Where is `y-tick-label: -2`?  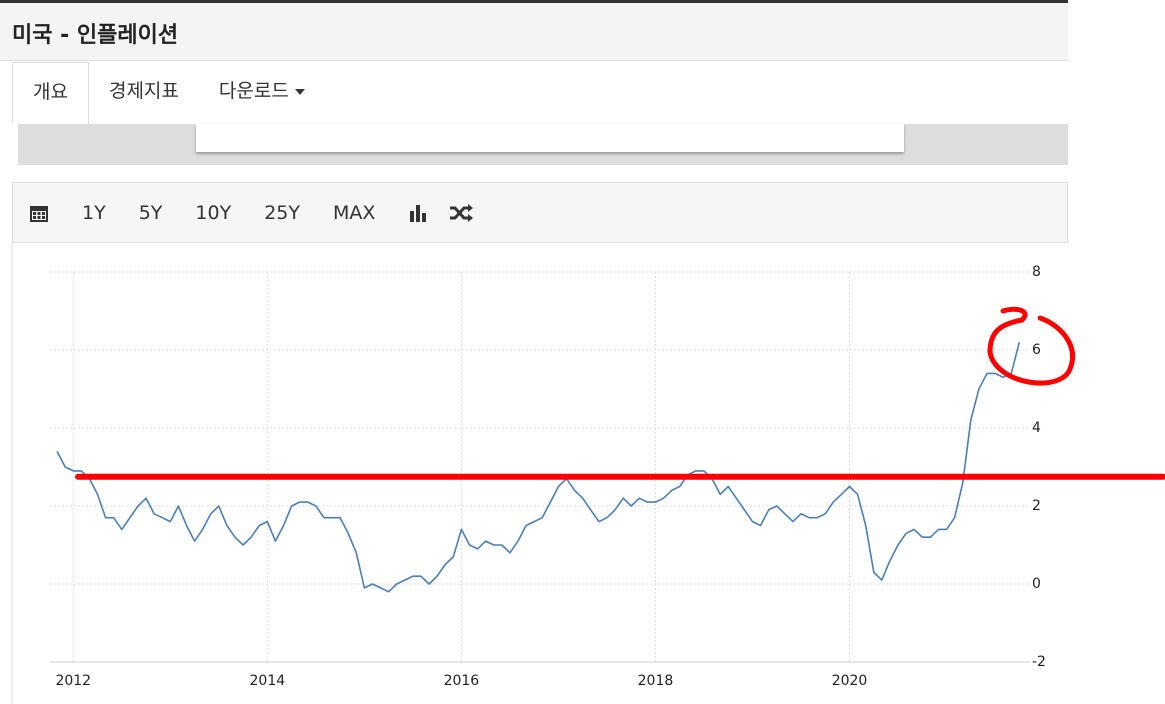
y-tick-label: -2 is located at coordinates (1039, 662).